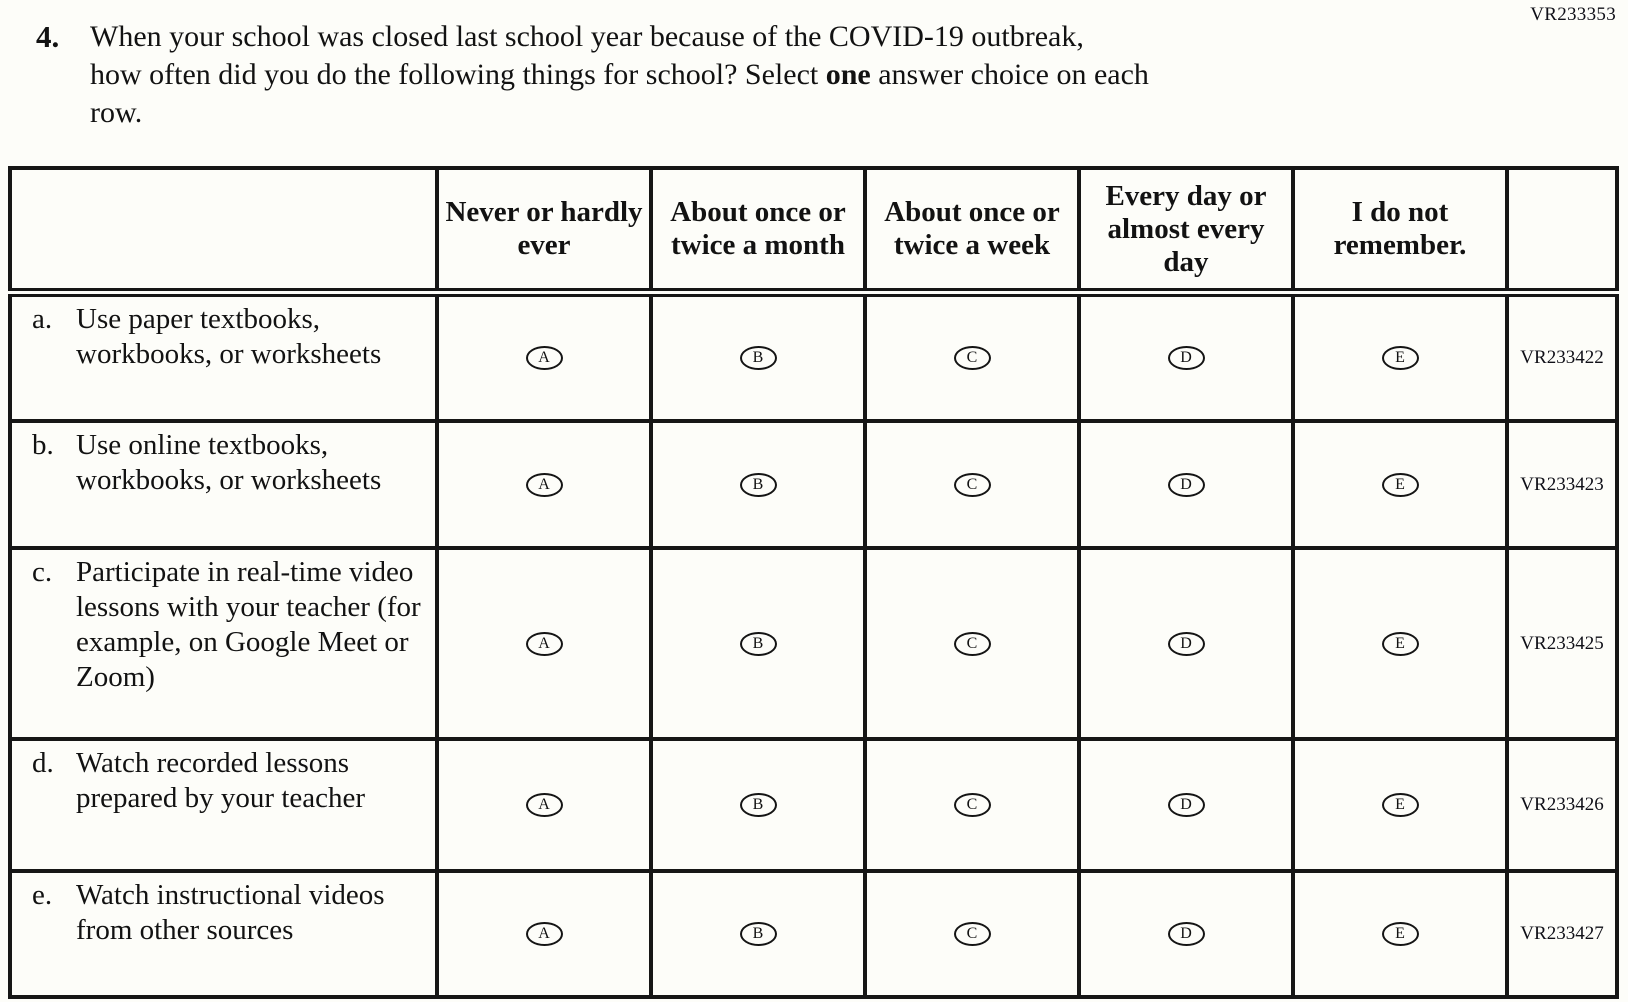 This screenshot has height=1002, width=1628. I want to click on row-b-option-E-bubble: E, so click(1400, 484).